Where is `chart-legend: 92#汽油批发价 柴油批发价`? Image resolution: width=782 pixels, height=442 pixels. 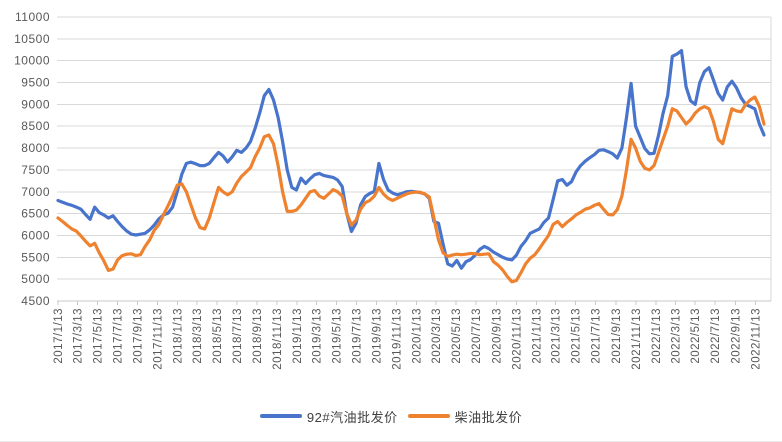 chart-legend: 92#汽油批发价 柴油批发价 is located at coordinates (391, 416).